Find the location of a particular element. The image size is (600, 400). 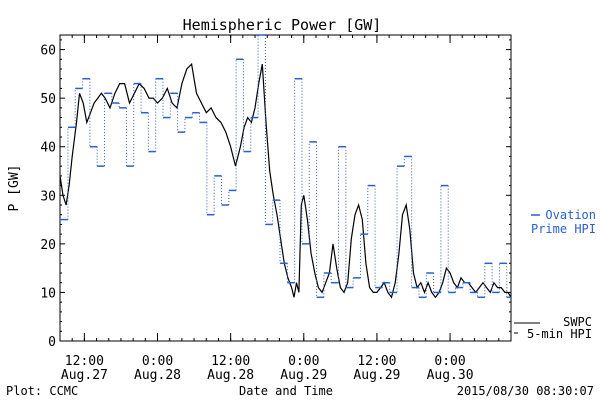

y-tick-label: 50 is located at coordinates (48, 99).